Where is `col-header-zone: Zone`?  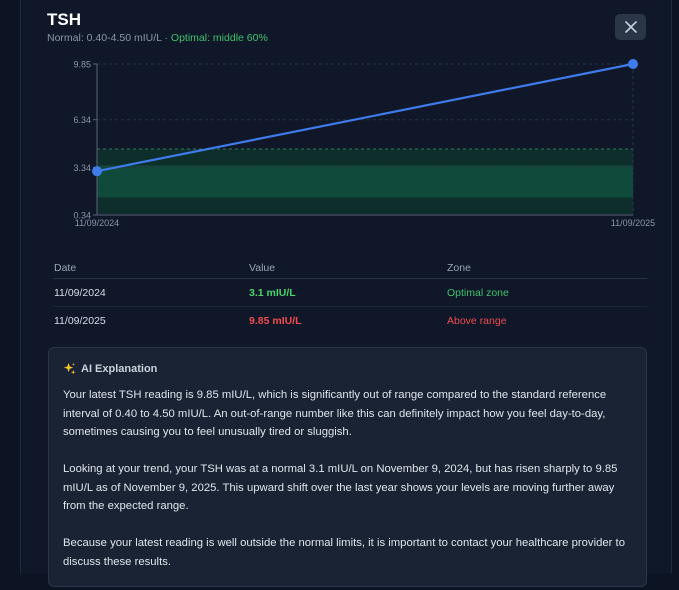 col-header-zone: Zone is located at coordinates (459, 268).